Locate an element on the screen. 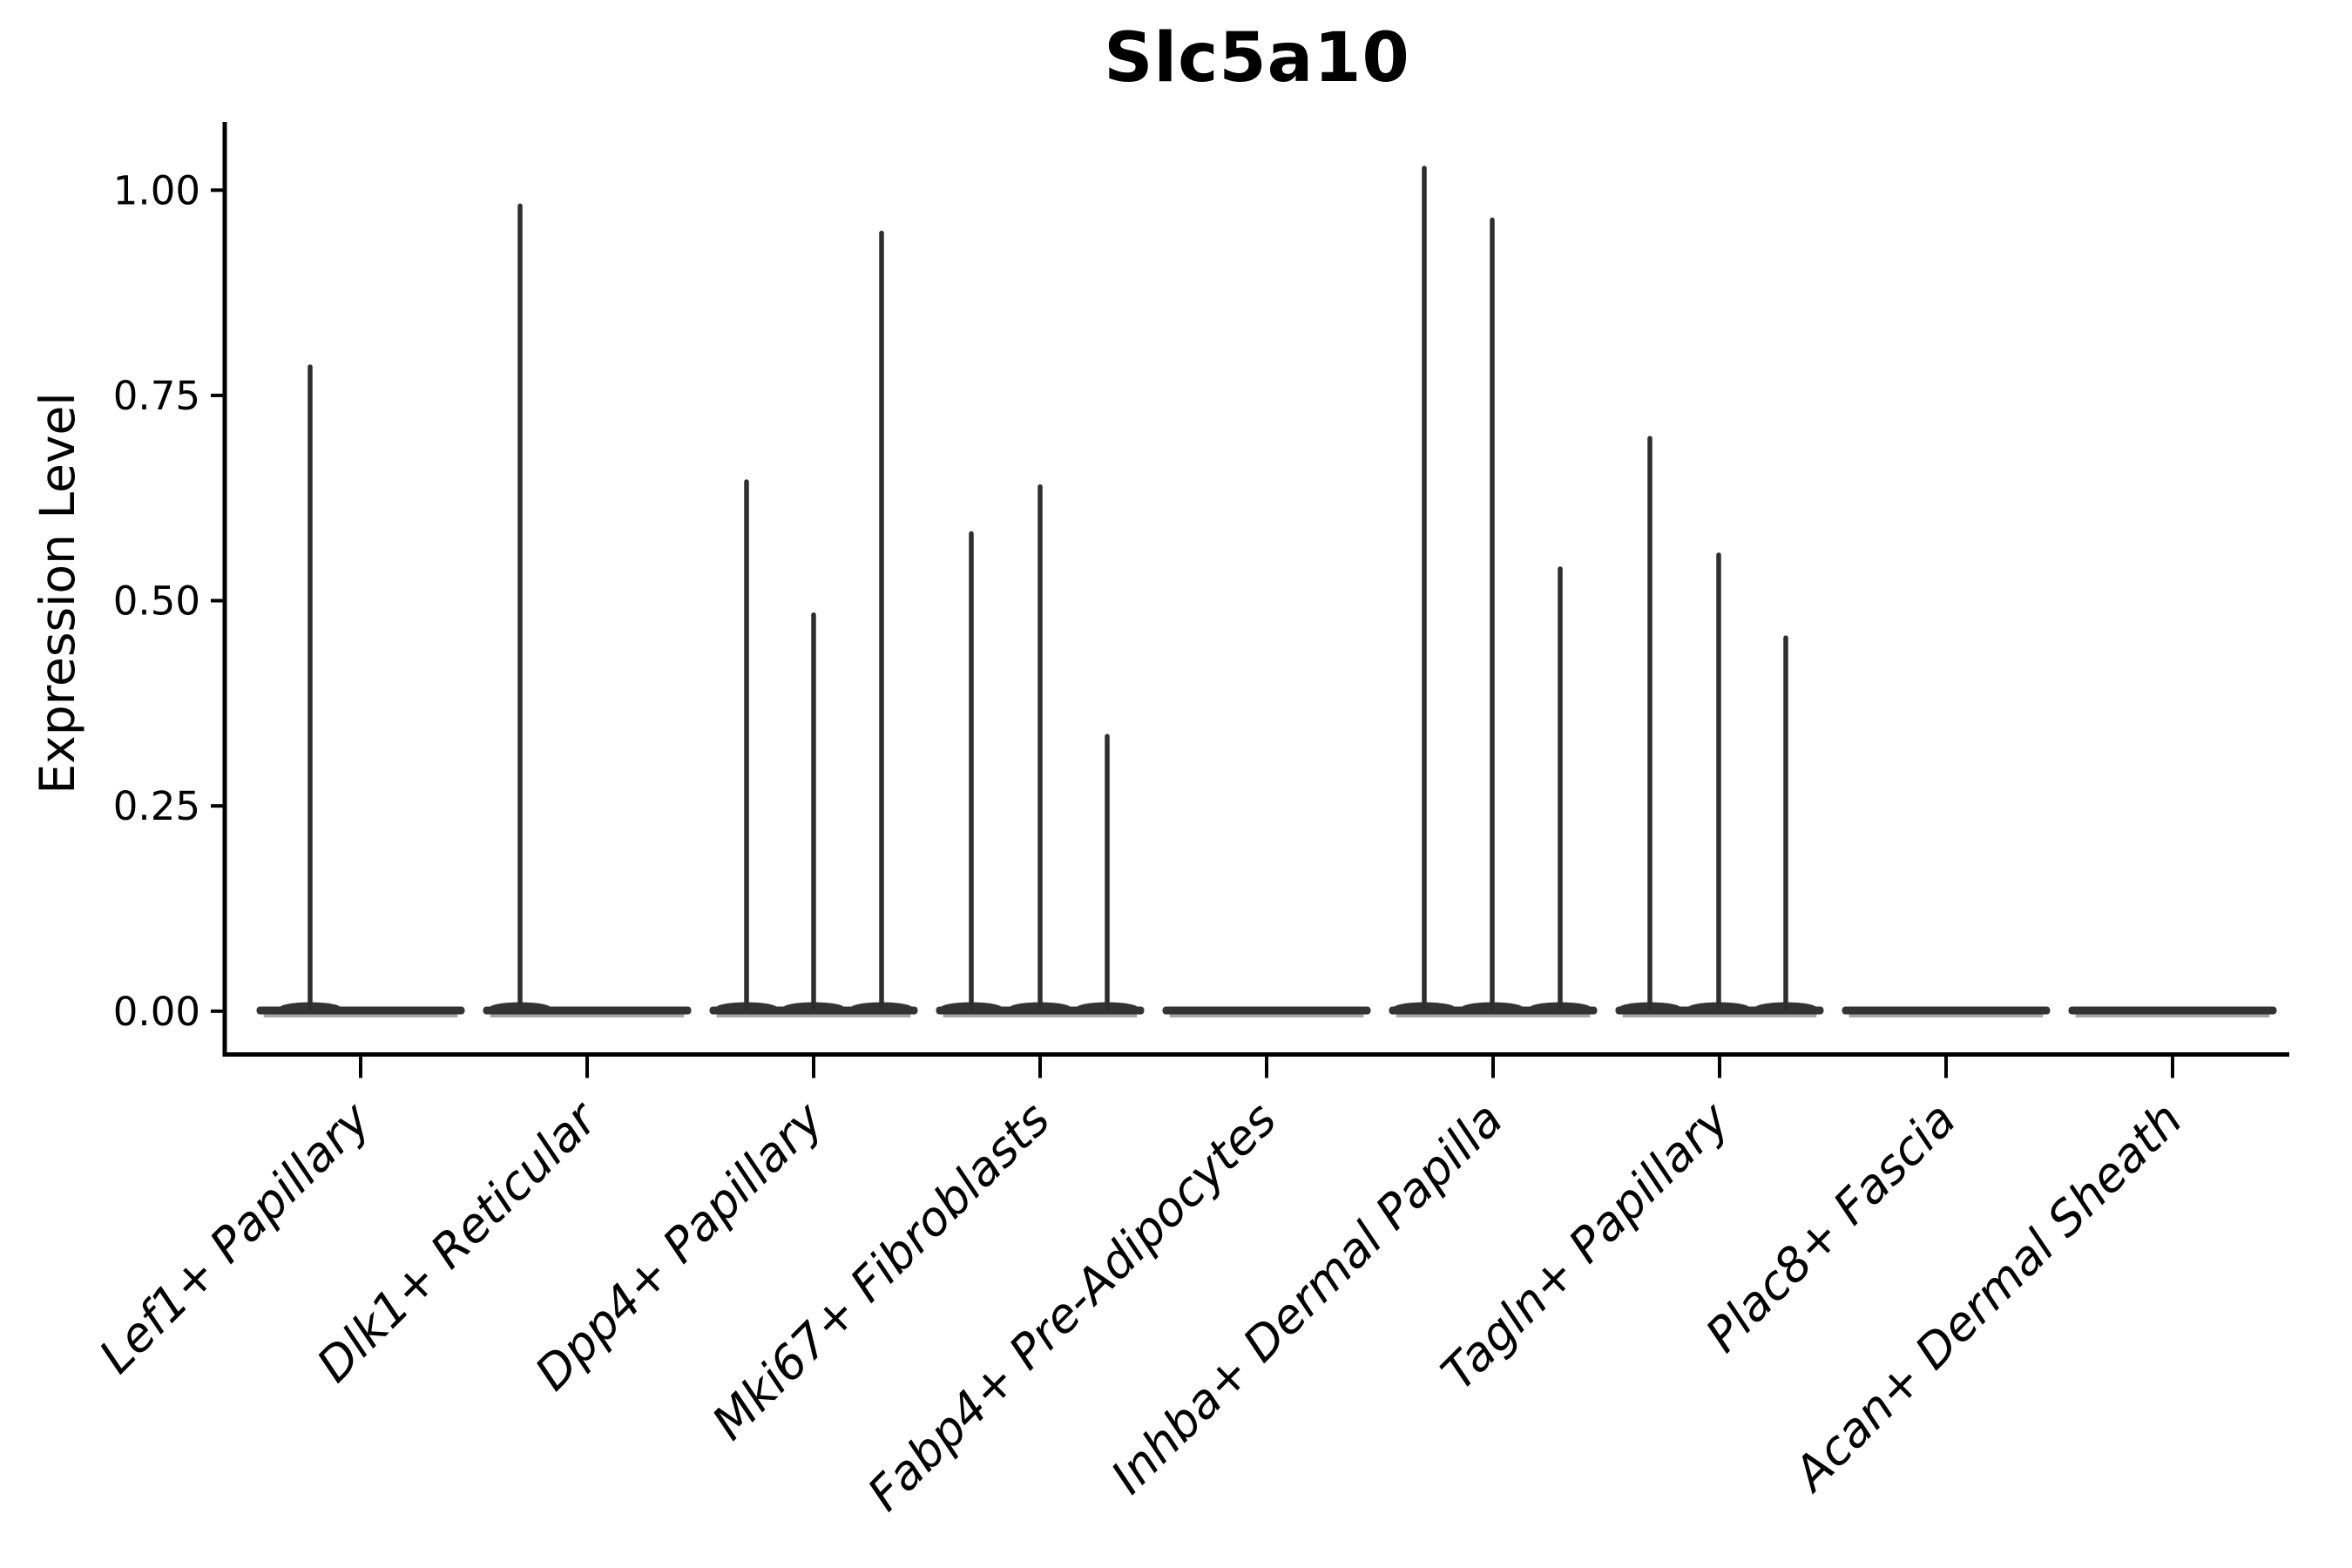 Image resolution: width=2352 pixels, height=1568 pixels. y-tick-label: 0.00 is located at coordinates (156, 1012).